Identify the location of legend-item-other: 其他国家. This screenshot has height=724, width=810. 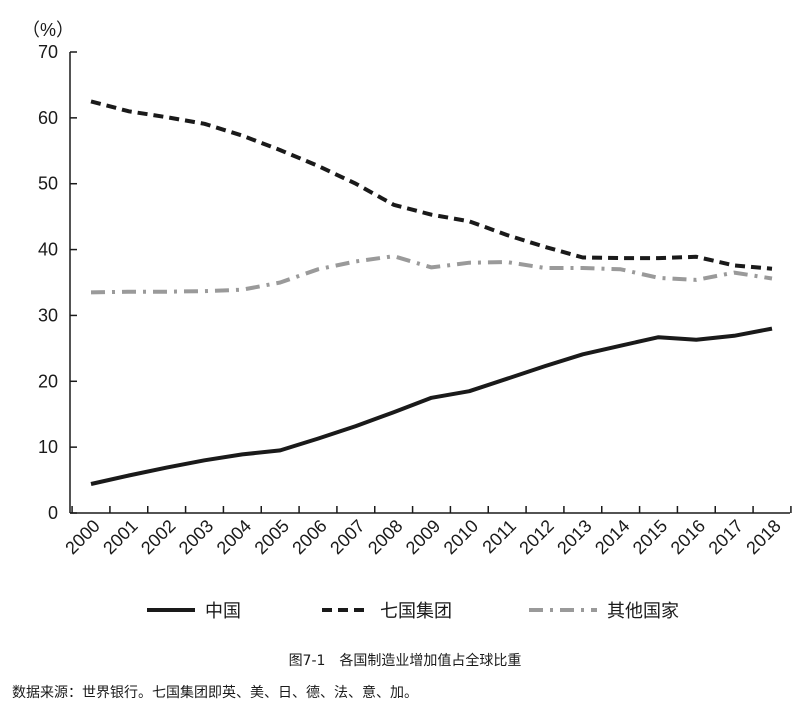
(604, 611).